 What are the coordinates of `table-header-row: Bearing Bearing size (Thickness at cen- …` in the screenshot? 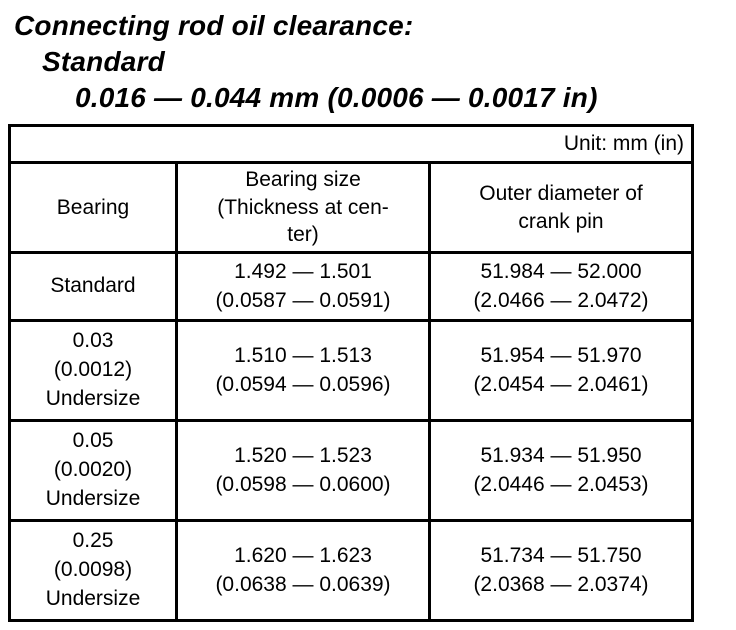 It's located at (351, 207).